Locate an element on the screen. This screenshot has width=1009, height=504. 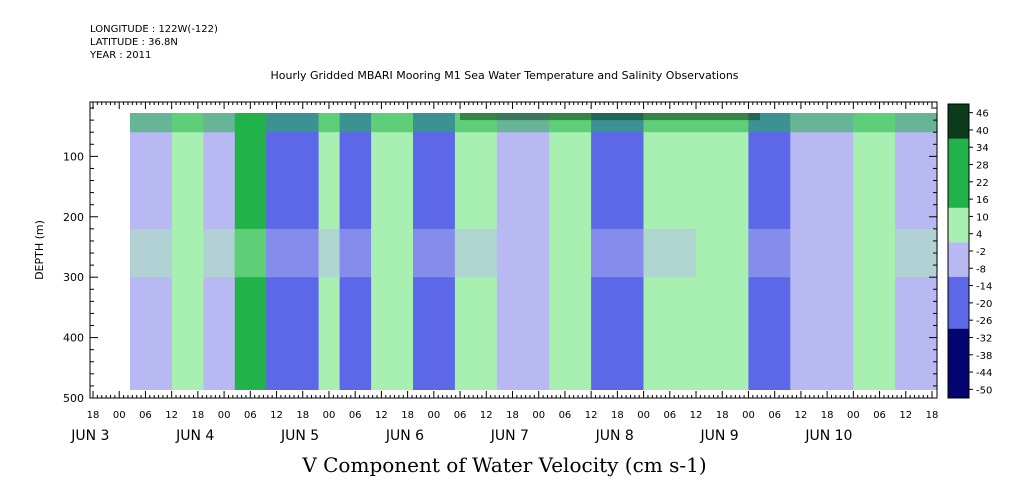
colorbar-label: 10 is located at coordinates (982, 217).